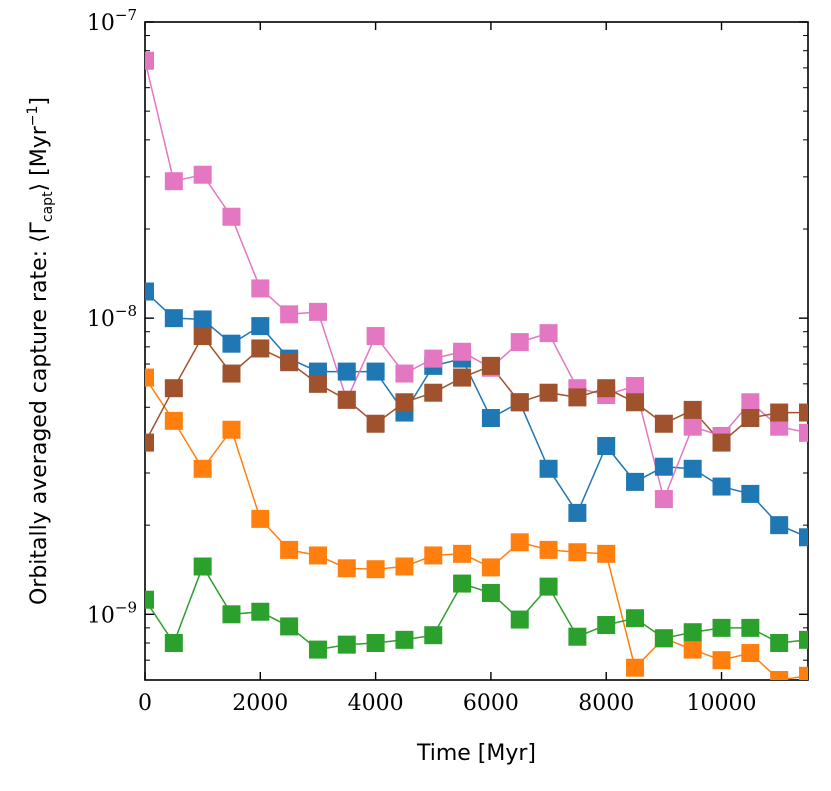  I want to click on y-axis-title-subscript: capt, so click(48, 206).